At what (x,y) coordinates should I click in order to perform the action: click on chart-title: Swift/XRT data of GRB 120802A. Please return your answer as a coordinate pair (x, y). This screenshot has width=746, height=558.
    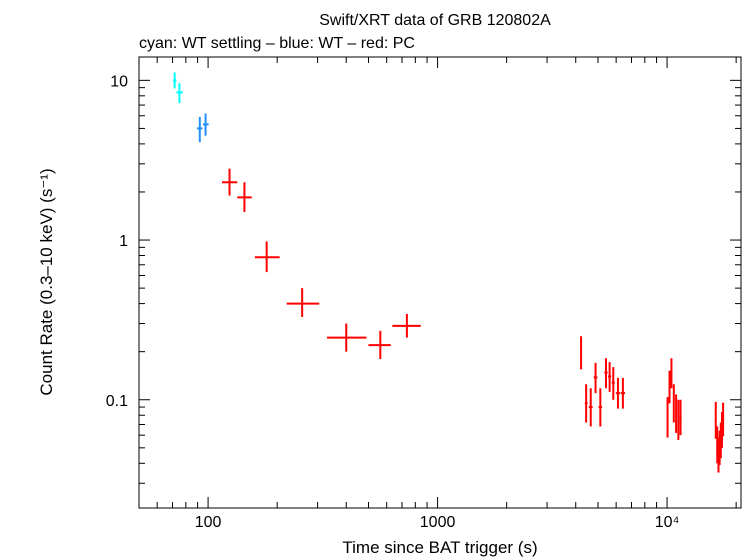
    Looking at the image, I should click on (435, 20).